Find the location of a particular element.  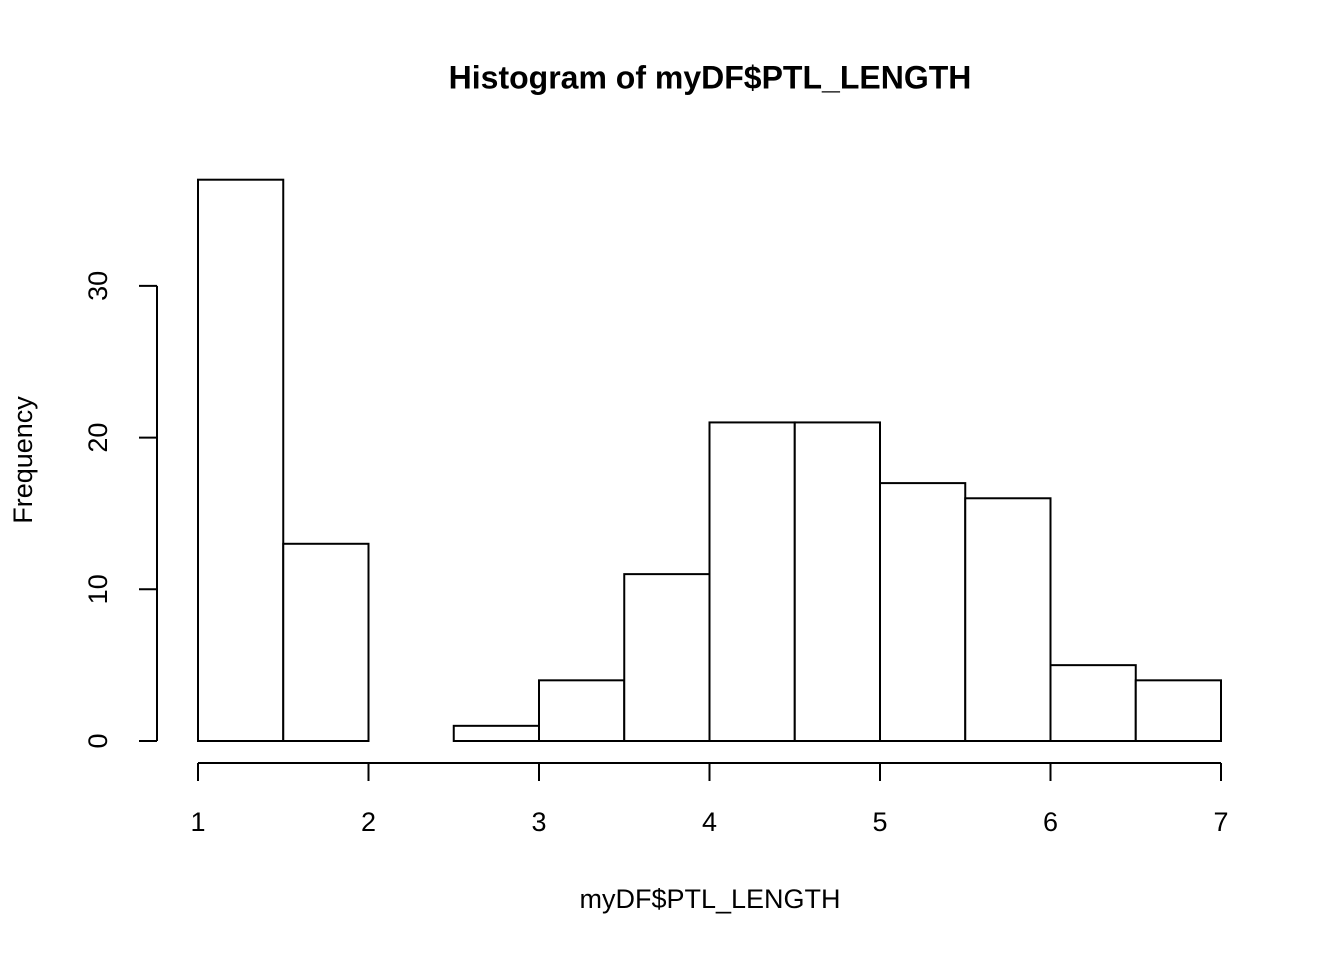

x-tick-label: 6 is located at coordinates (1050, 822).